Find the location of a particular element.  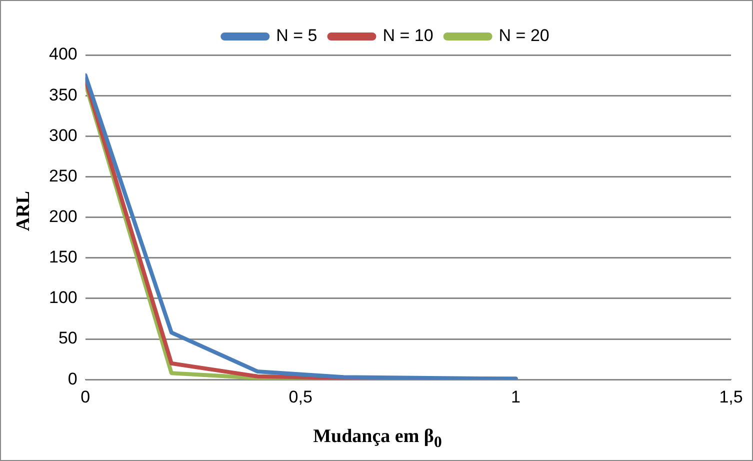

x-tick-label: 1 is located at coordinates (516, 396).